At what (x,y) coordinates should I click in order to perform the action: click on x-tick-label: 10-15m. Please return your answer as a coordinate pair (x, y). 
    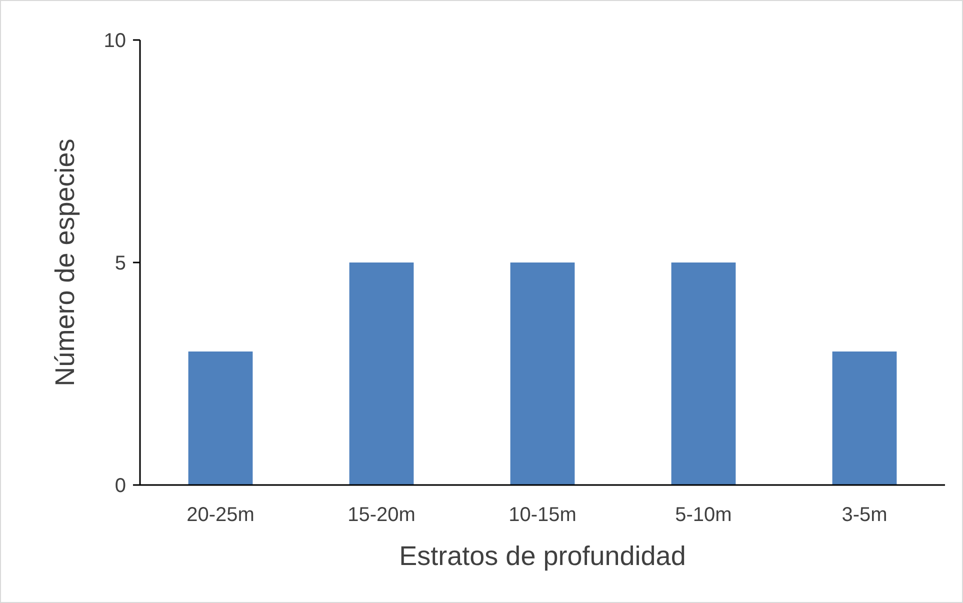
    Looking at the image, I should click on (542, 515).